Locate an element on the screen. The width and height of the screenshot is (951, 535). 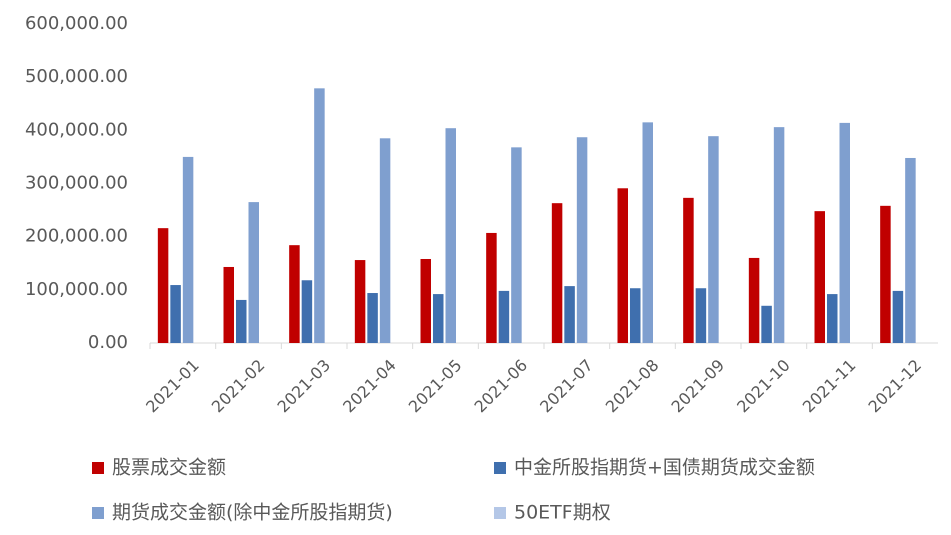
y-tick-label: 0.00 is located at coordinates (108, 342).